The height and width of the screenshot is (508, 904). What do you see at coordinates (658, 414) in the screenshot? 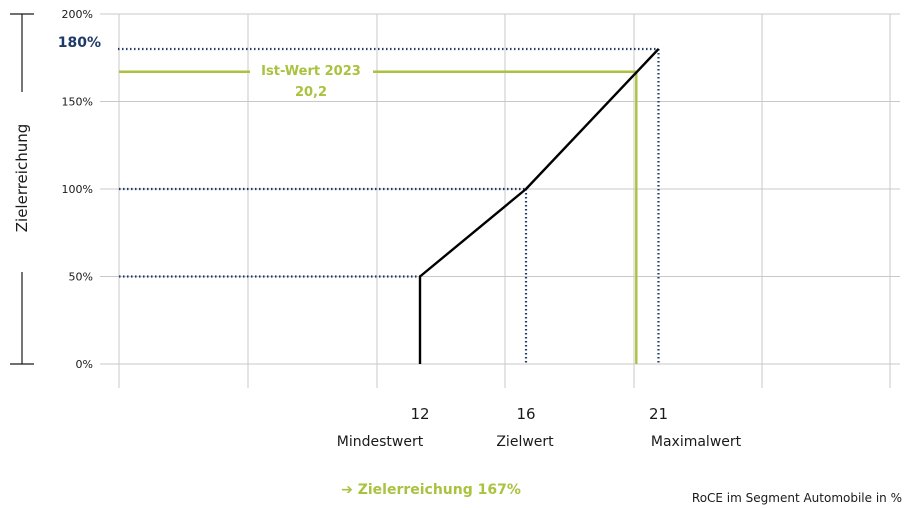
I see `x-tick-label-21: 21` at bounding box center [658, 414].